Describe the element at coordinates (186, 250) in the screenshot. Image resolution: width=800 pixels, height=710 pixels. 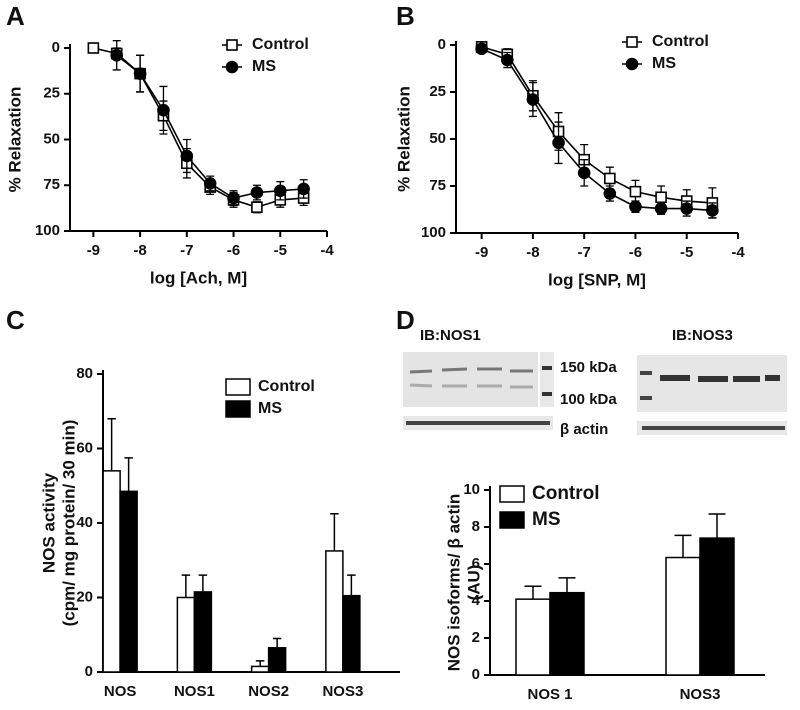
I see `x-tick-label: -7` at that location.